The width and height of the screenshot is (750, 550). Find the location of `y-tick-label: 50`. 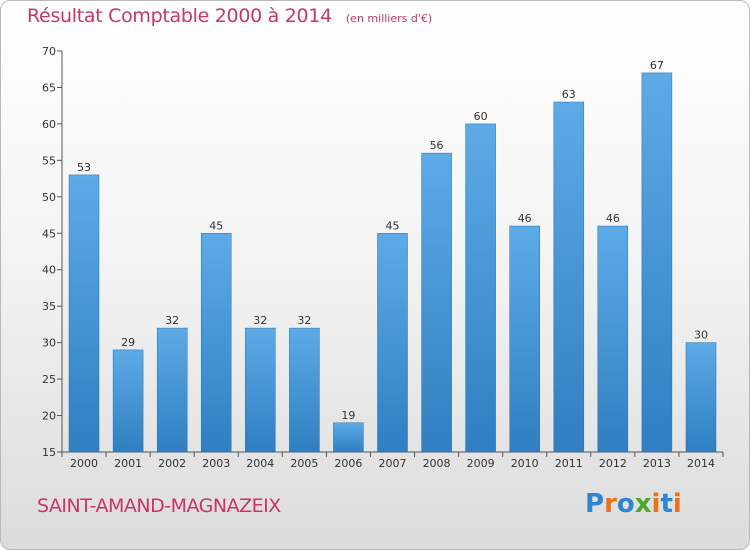

y-tick-label: 50 is located at coordinates (49, 197).